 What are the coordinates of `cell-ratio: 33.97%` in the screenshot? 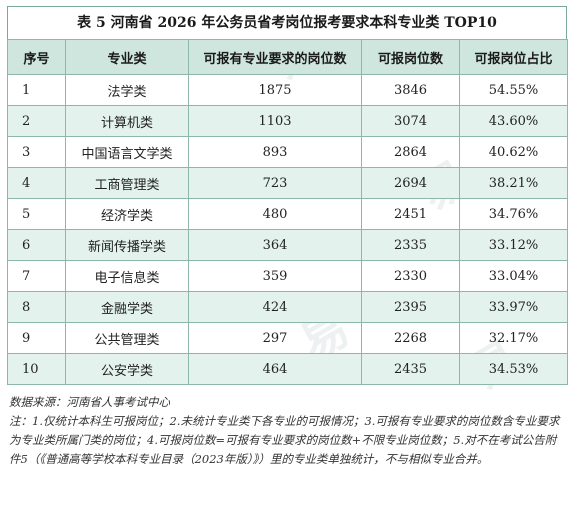 It's located at (513, 307).